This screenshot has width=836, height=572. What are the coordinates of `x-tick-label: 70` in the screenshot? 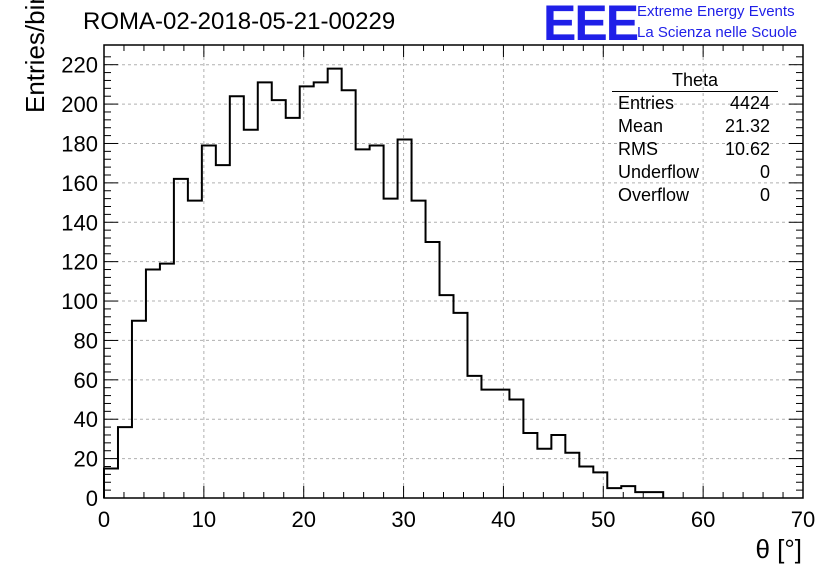 It's located at (803, 519).